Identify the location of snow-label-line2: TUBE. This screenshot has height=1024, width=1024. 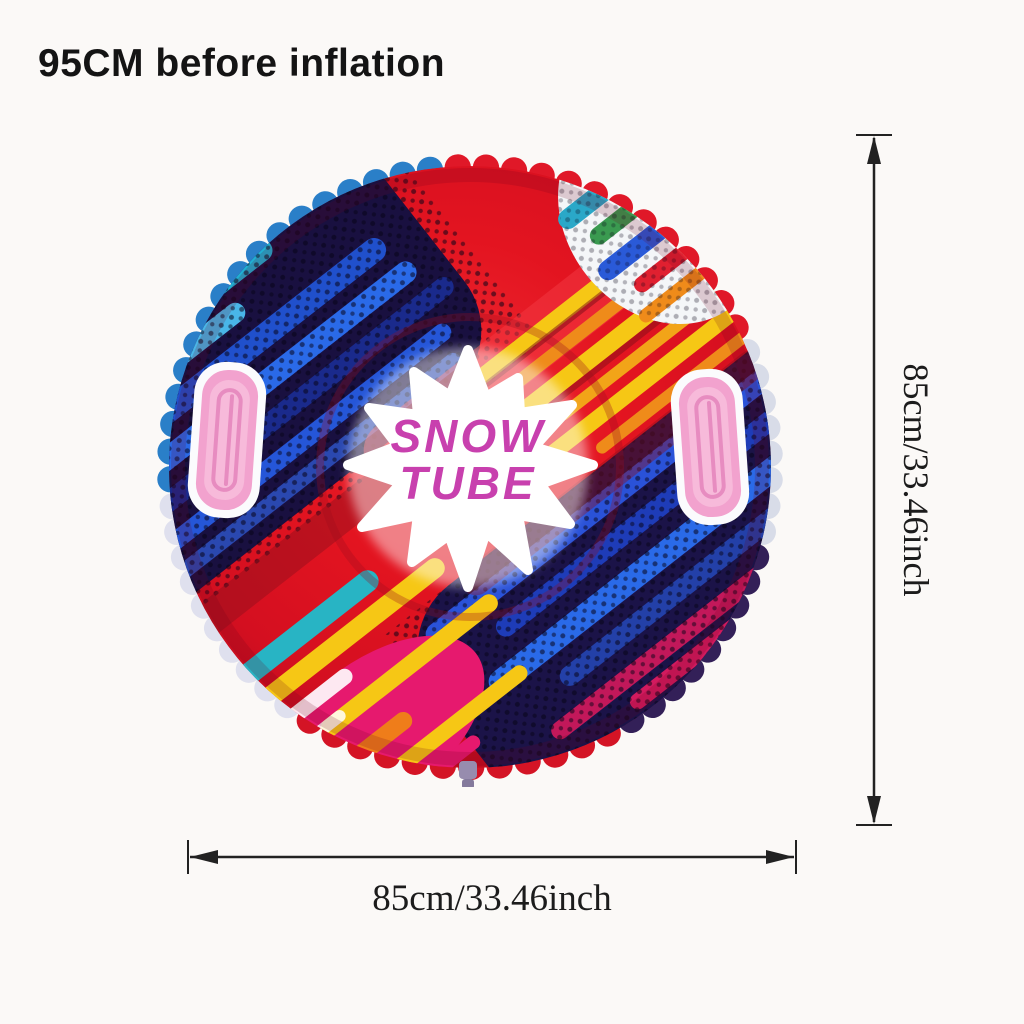
(467, 483).